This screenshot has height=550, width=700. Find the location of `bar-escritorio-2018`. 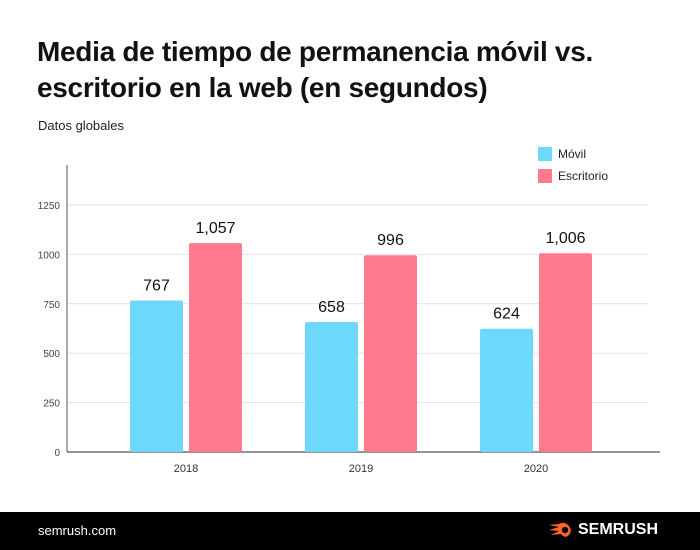

bar-escritorio-2018 is located at coordinates (215, 347).